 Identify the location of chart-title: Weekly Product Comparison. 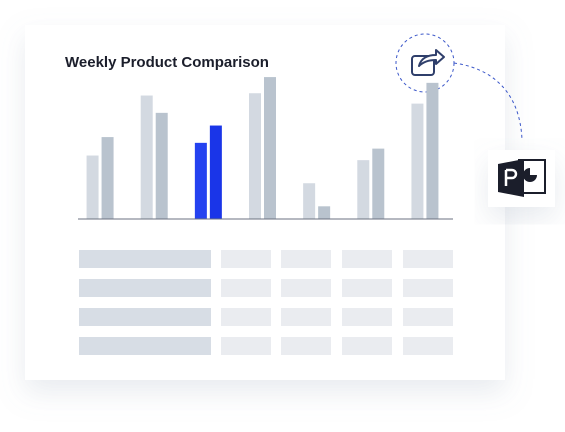
(167, 62).